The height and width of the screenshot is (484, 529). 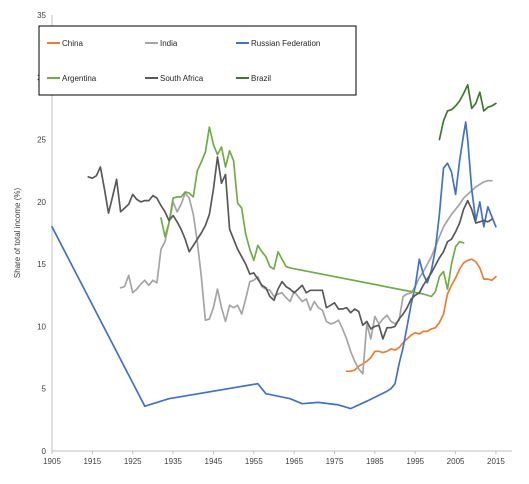 I want to click on y-tick-label: 0, so click(x=44, y=451).